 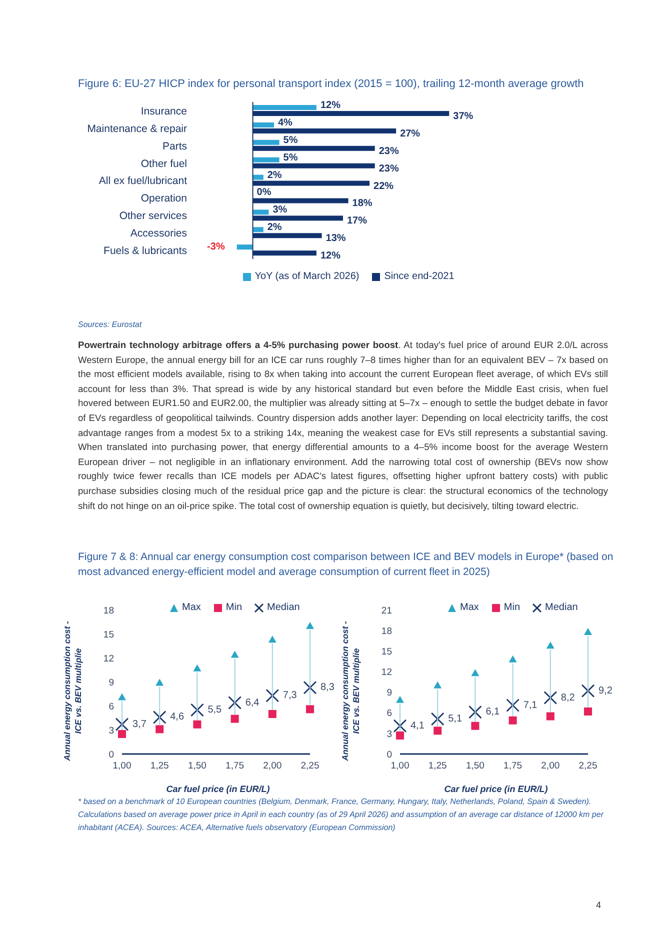 I want to click on data-label: 22%, so click(x=384, y=186).